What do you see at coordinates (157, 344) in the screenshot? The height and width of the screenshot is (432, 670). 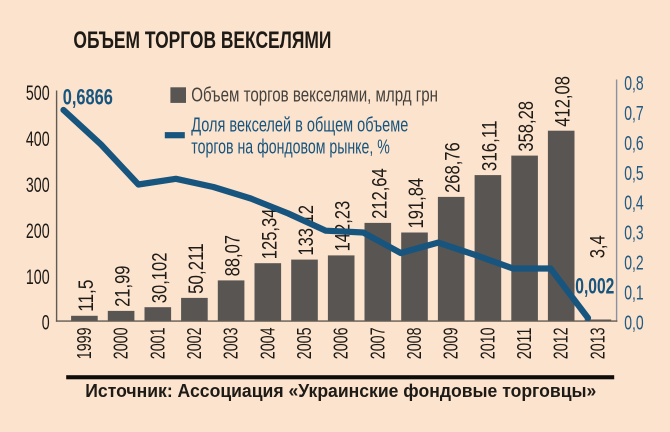 I see `svg-text: 2001` at bounding box center [157, 344].